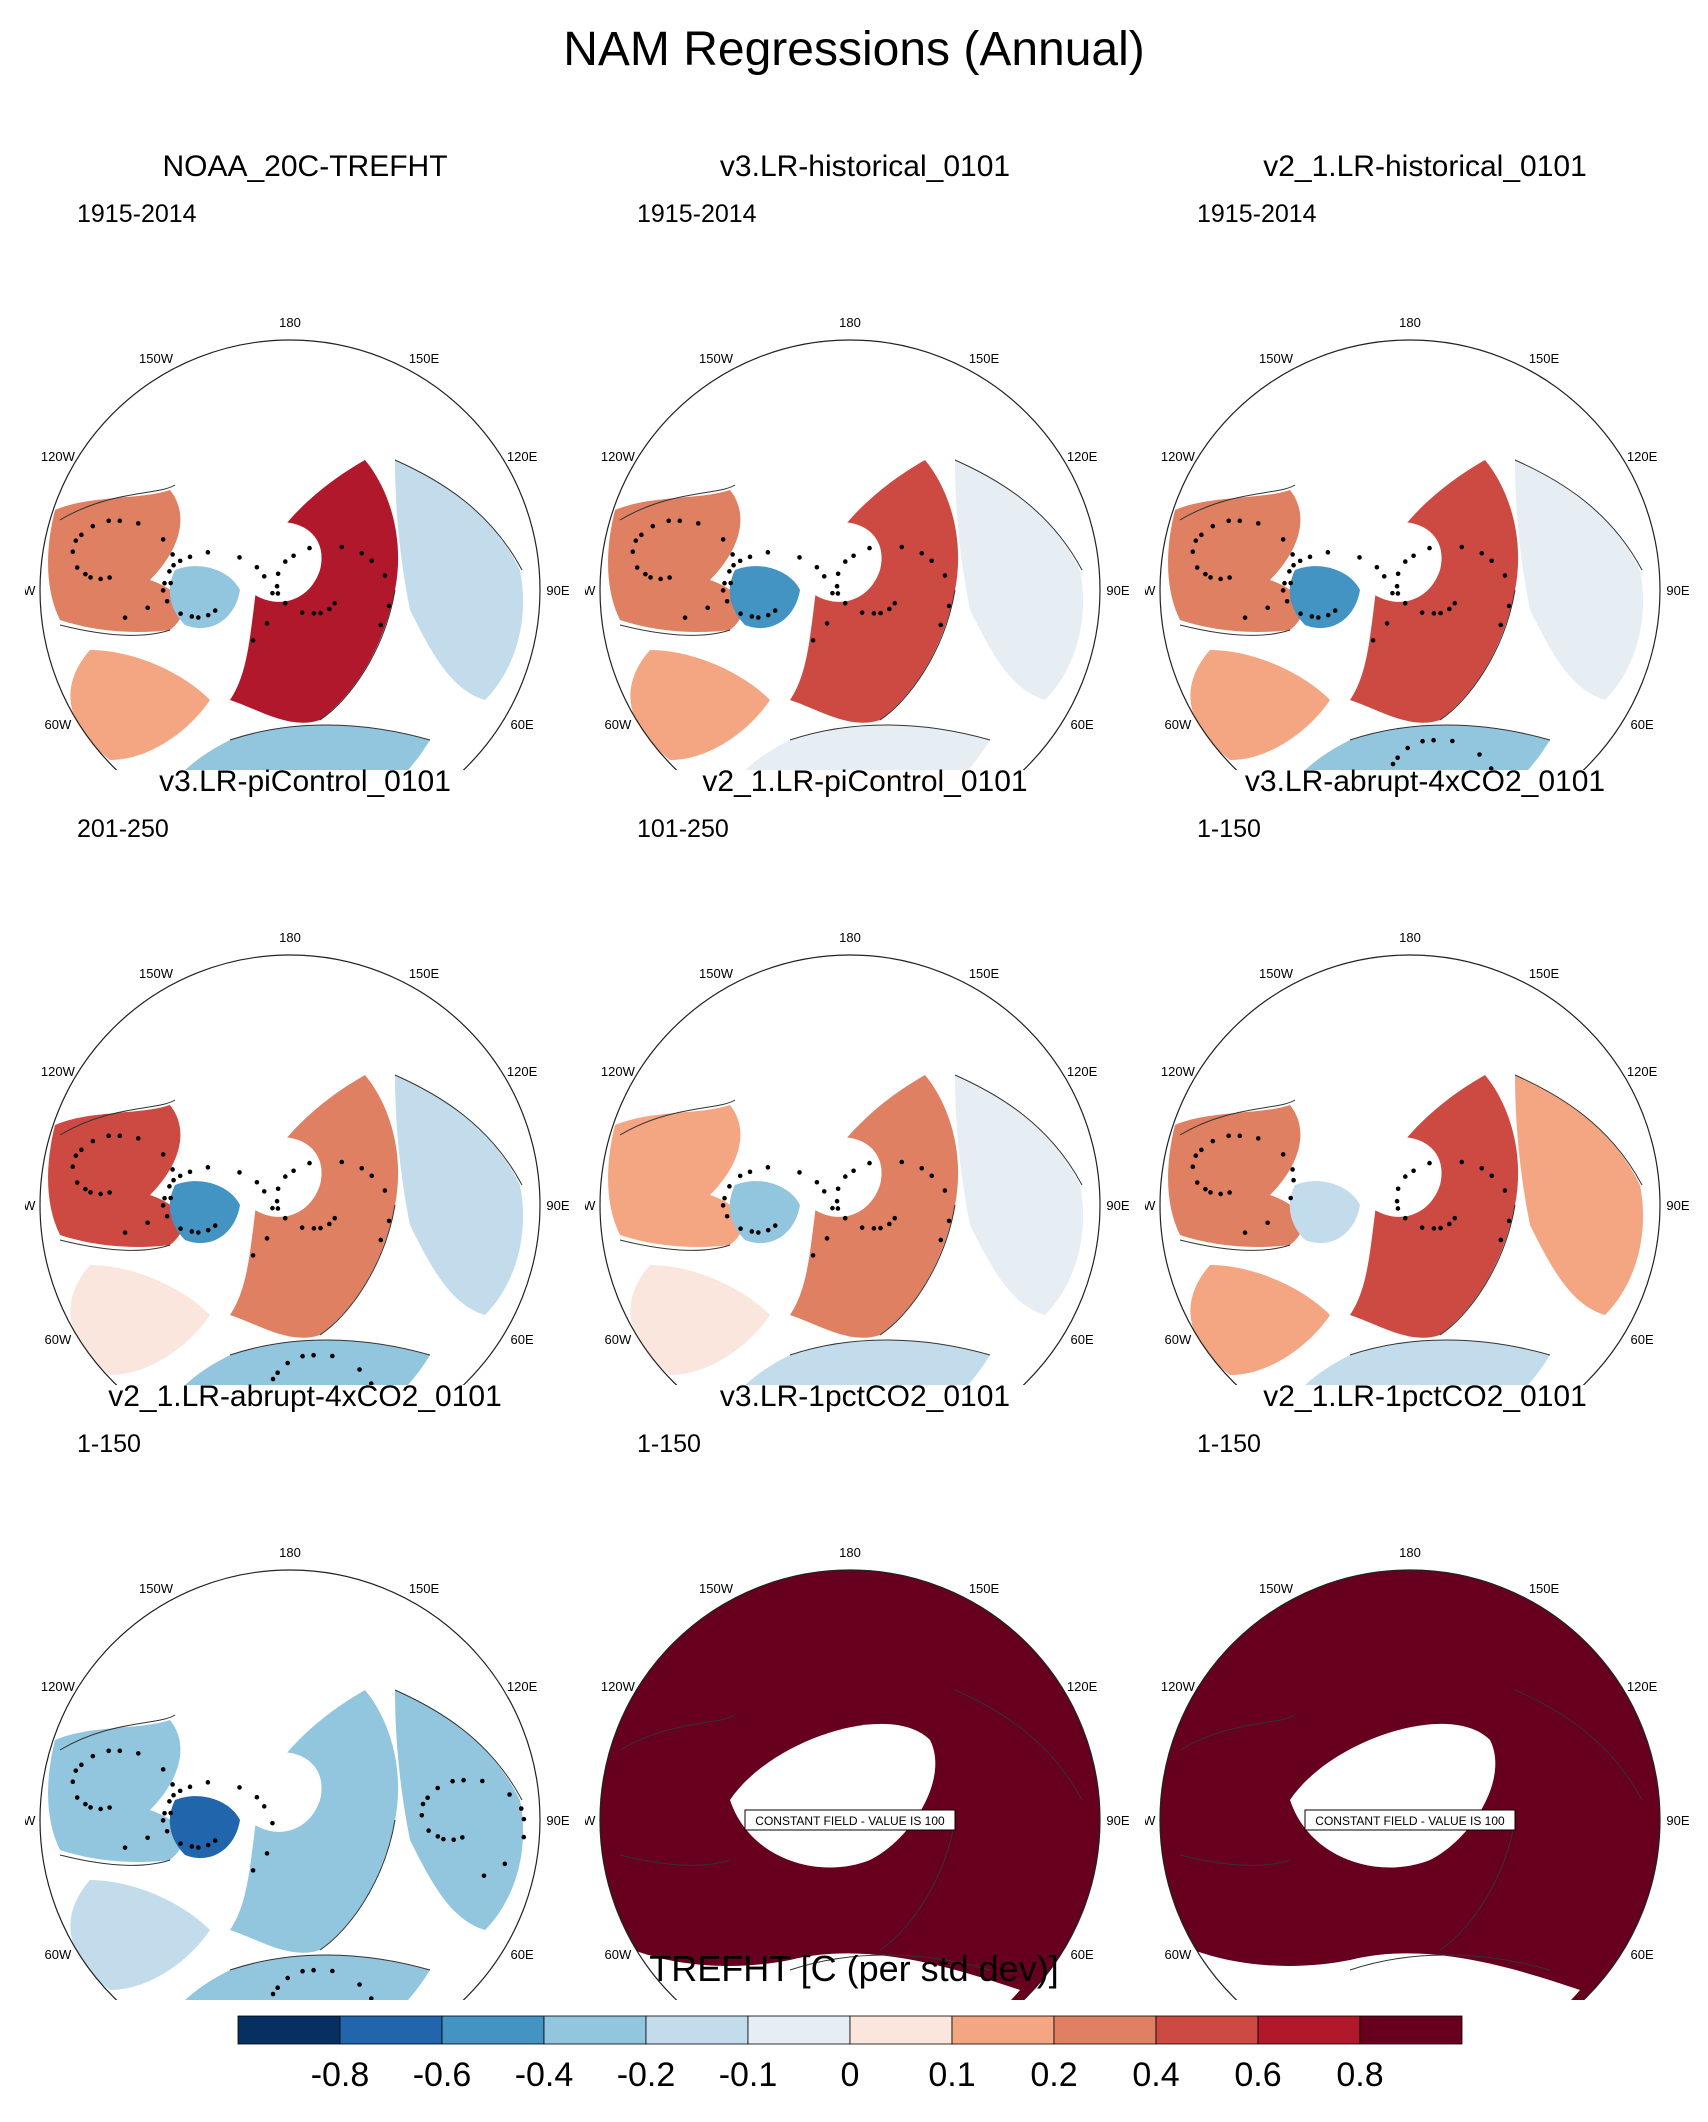  What do you see at coordinates (1410, 1820) in the screenshot?
I see `constant-field-box` at bounding box center [1410, 1820].